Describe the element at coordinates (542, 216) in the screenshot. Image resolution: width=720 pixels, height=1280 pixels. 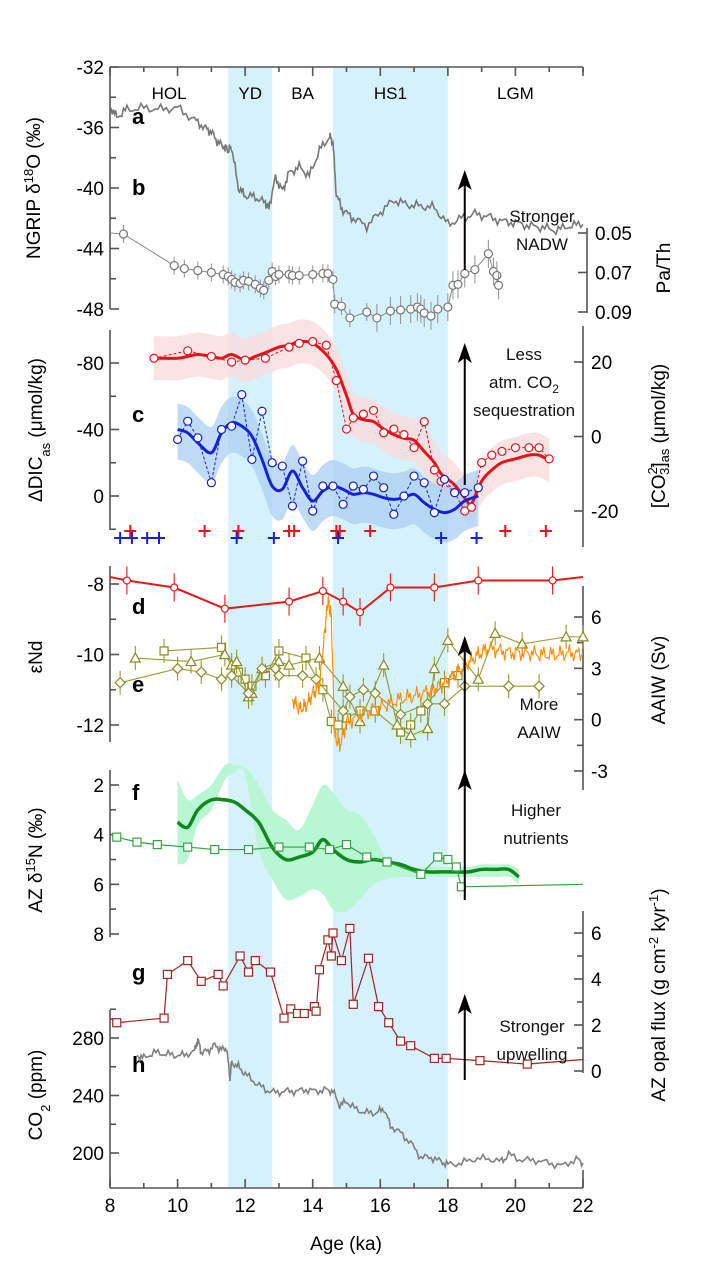
I see `annotation-b-line: Stronger` at that location.